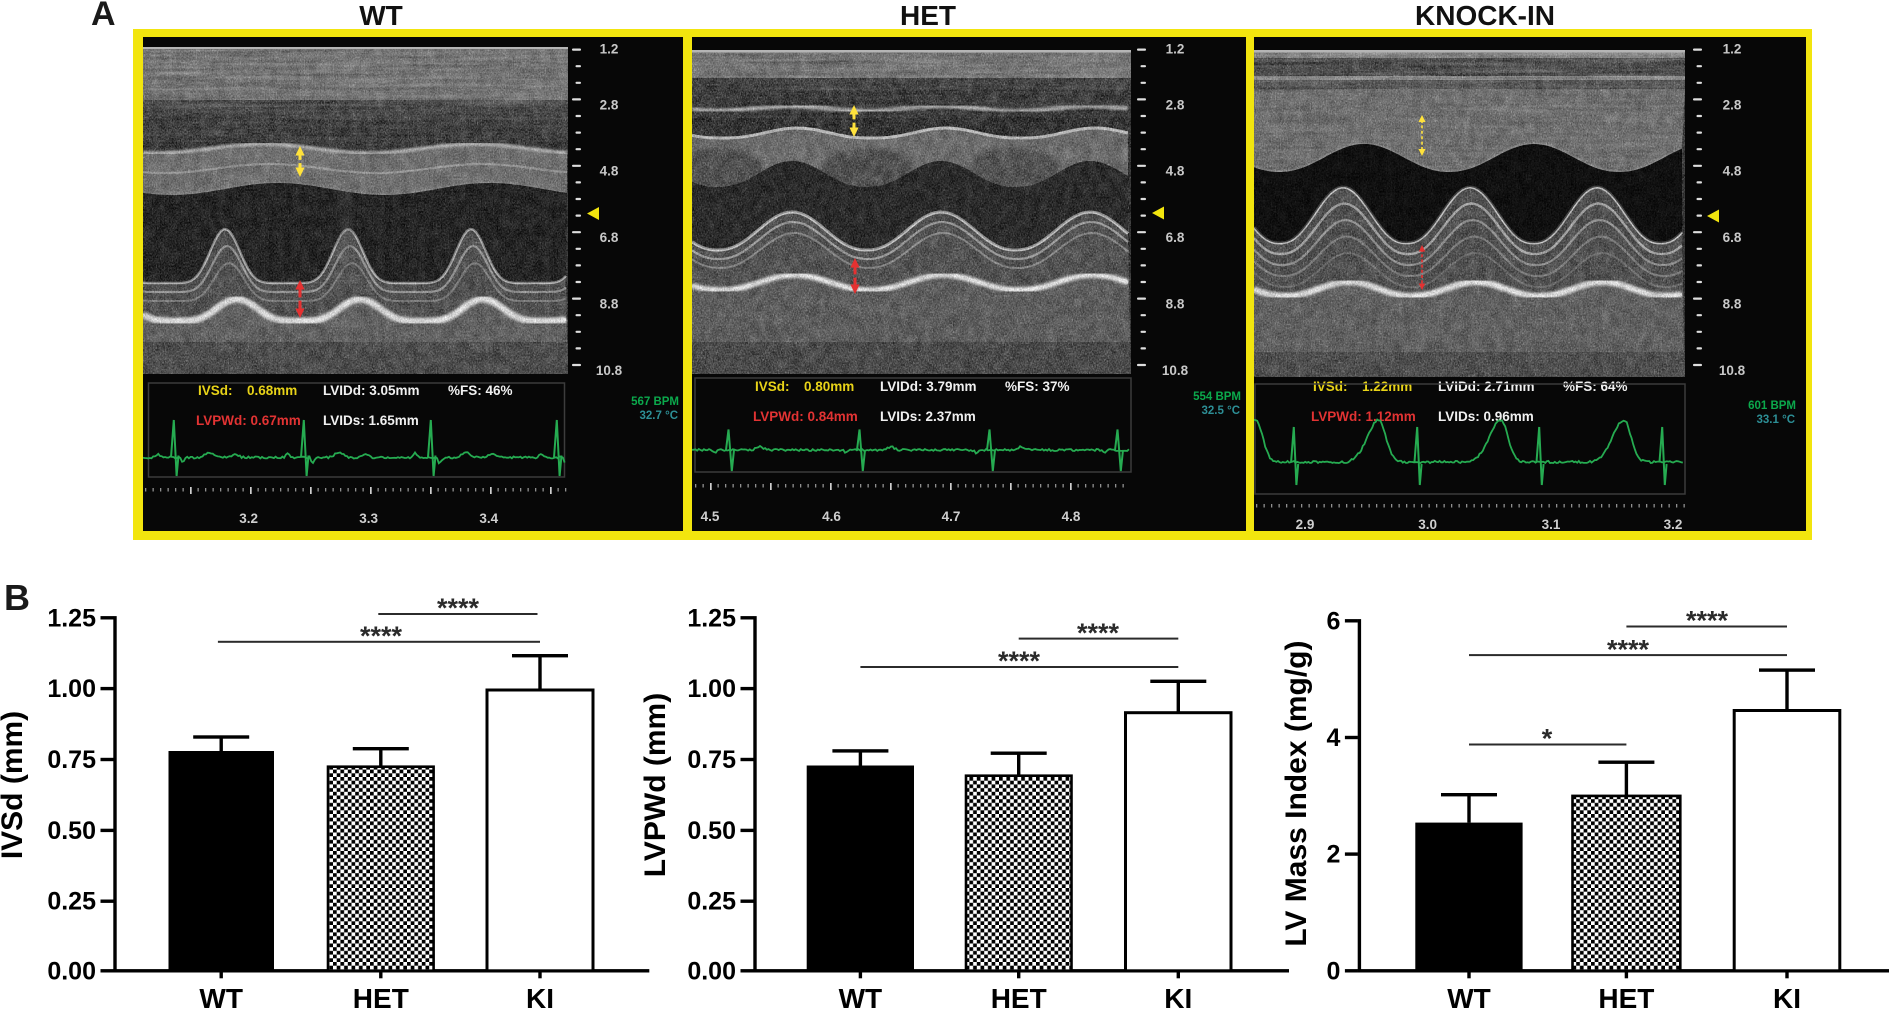 The image size is (1900, 1017). I want to click on svg-text: %FS: 46%, so click(480, 390).